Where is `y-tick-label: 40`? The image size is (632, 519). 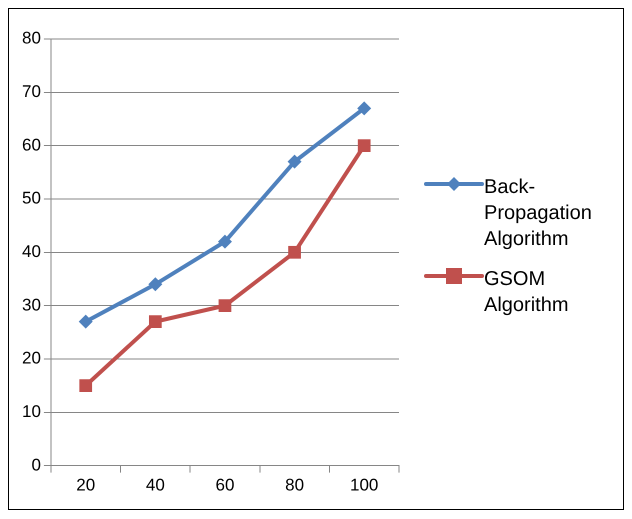
y-tick-label: 40 is located at coordinates (31, 251).